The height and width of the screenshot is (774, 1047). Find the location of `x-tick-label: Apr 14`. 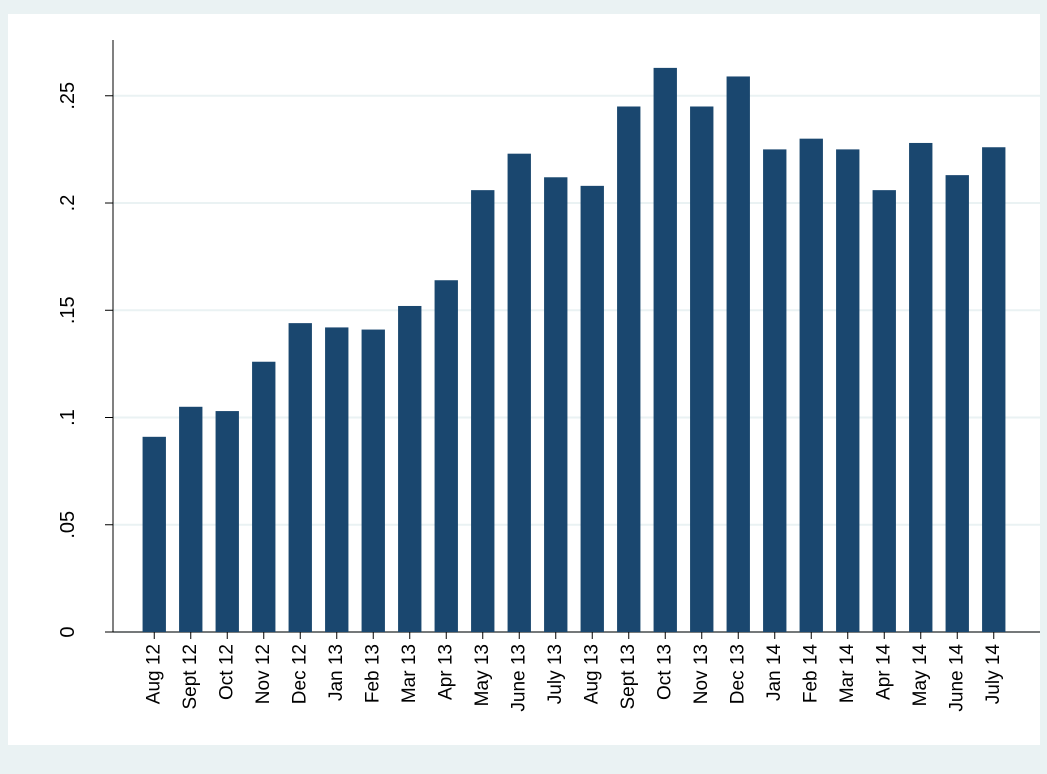

x-tick-label: Apr 14 is located at coordinates (883, 672).